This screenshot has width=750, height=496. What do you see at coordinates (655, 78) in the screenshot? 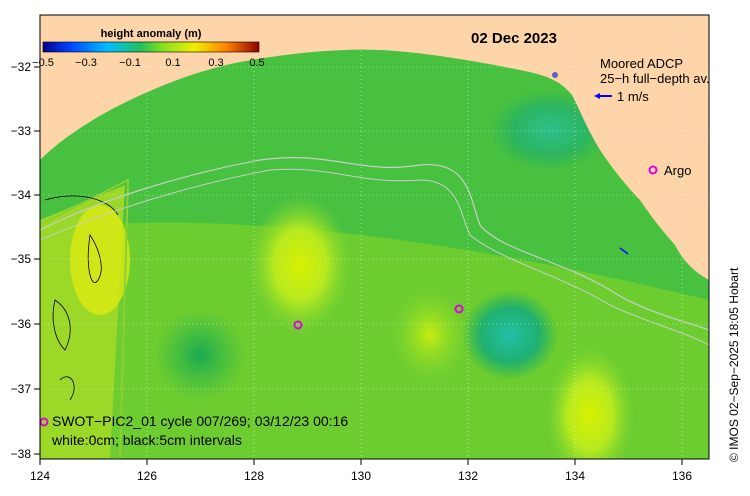
I see `adcp-legend-subtitle: 25−h full−depth av.` at bounding box center [655, 78].